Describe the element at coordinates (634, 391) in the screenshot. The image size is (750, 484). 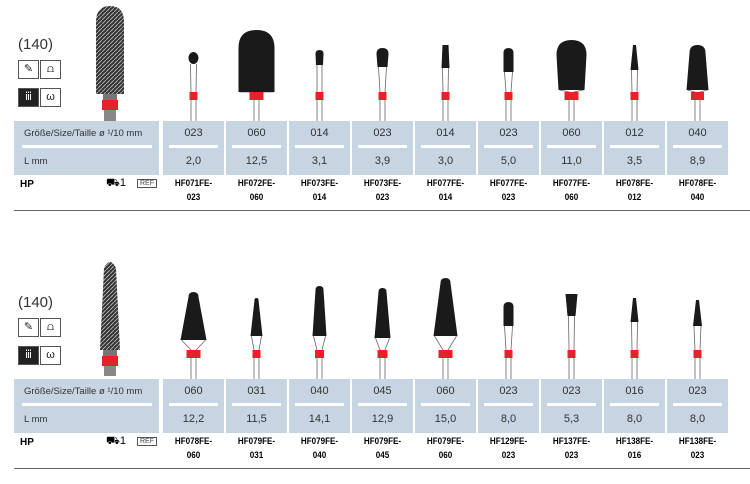
I see `size-value: 016` at that location.